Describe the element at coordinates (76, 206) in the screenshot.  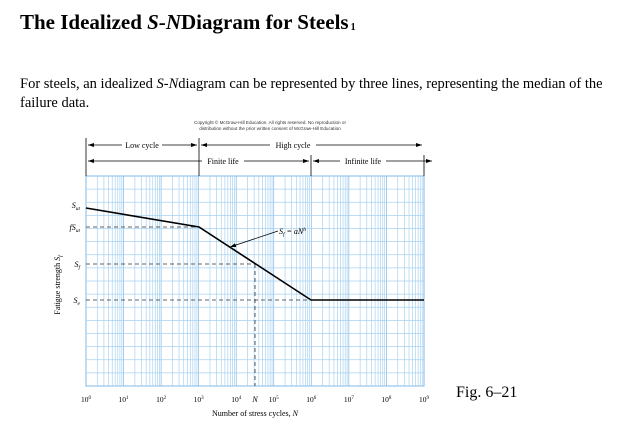
I see `label-sut: Sut` at that location.